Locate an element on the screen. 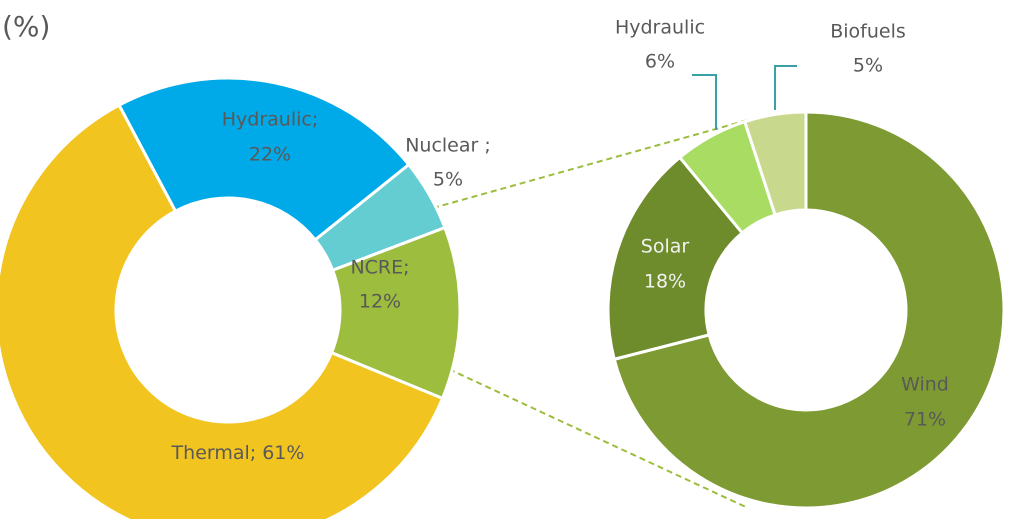 Image resolution: width=1011 pixels, height=519 pixels. value-label: 18% is located at coordinates (665, 282).